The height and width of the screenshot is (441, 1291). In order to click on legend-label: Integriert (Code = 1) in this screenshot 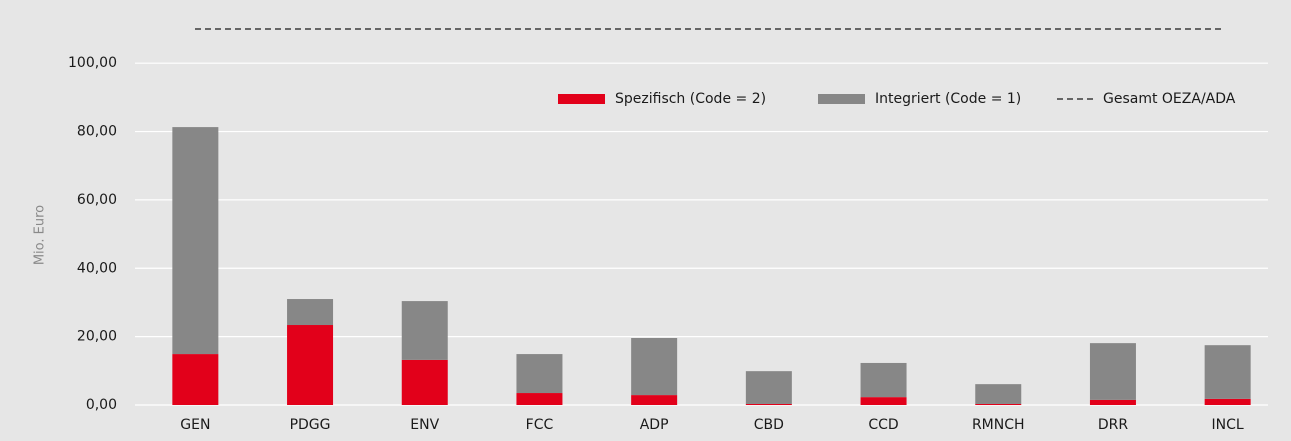, I will do `click(948, 99)`.